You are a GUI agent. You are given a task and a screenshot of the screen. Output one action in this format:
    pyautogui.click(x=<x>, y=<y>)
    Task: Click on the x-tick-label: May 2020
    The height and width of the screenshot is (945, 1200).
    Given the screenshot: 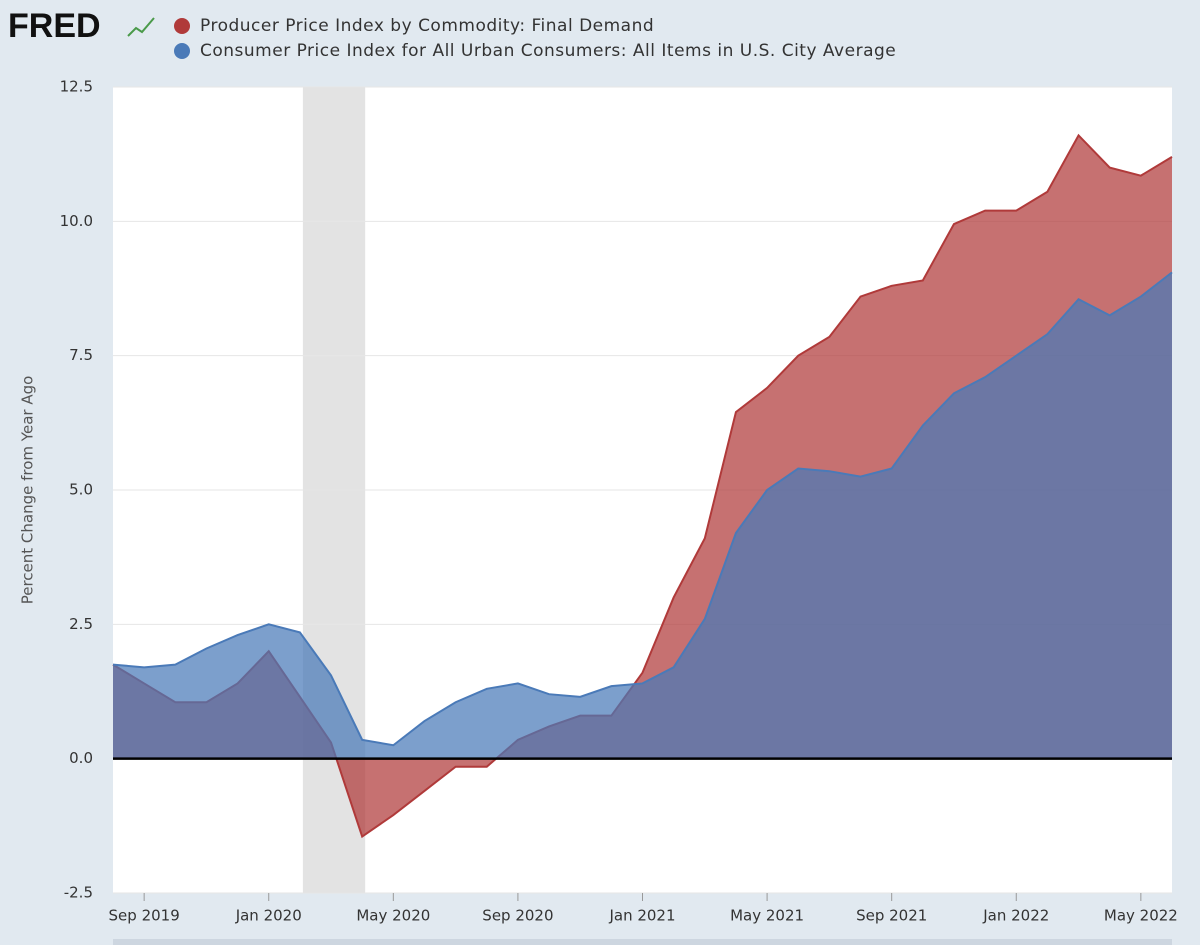 What is the action you would take?
    pyautogui.click(x=393, y=916)
    